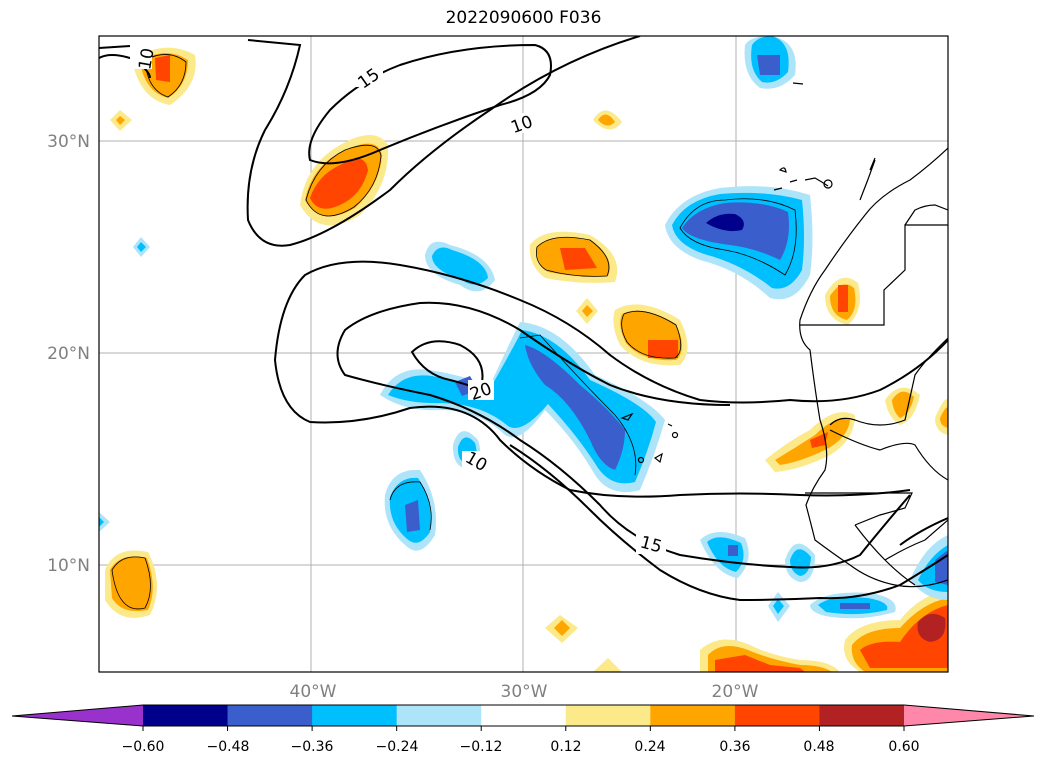 This screenshot has width=1047, height=765. What do you see at coordinates (734, 747) in the screenshot?
I see `colorbar-tick-label: 0.36` at bounding box center [734, 747].